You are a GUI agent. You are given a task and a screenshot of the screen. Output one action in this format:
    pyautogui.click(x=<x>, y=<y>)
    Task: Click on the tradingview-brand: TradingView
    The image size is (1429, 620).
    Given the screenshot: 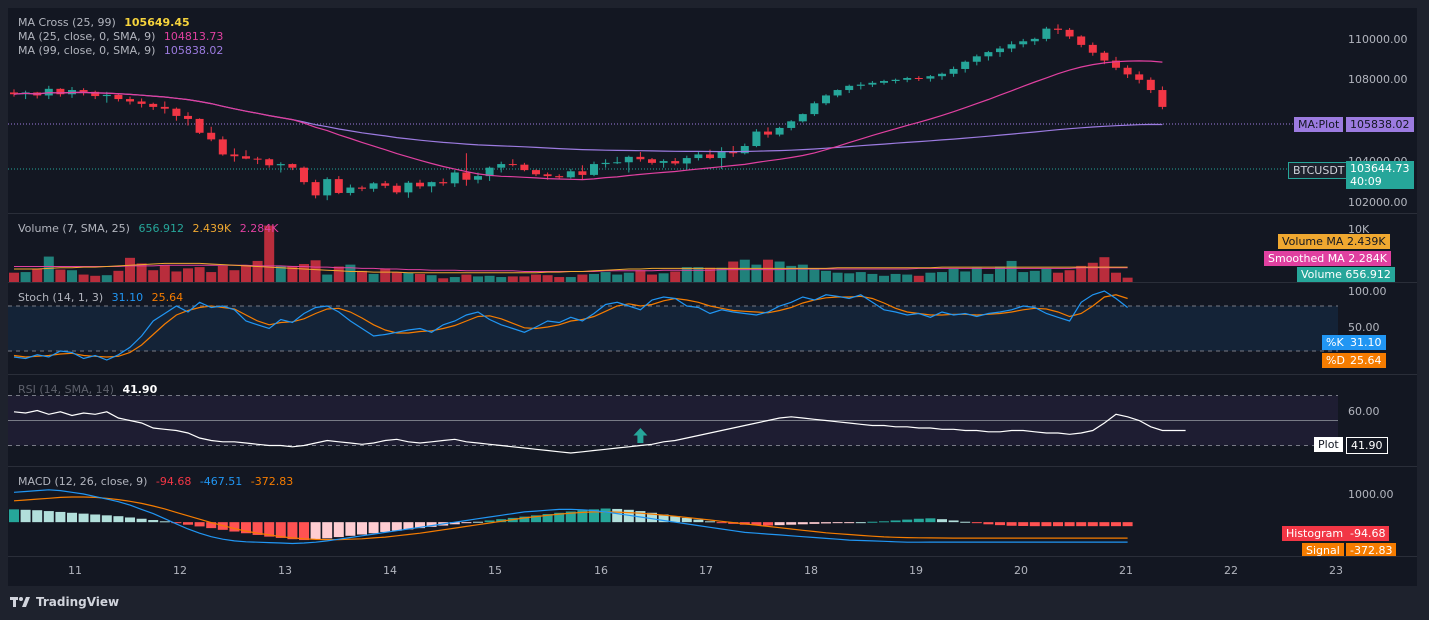 What is the action you would take?
    pyautogui.click(x=64, y=602)
    